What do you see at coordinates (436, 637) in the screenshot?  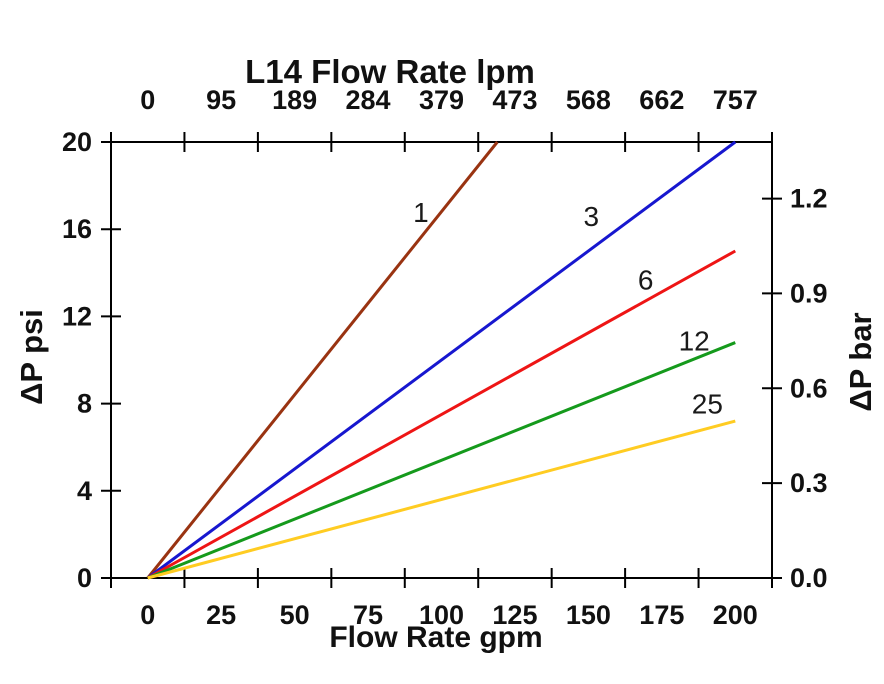 I see `bottom-axis-title: Flow Rate gpm` at bounding box center [436, 637].